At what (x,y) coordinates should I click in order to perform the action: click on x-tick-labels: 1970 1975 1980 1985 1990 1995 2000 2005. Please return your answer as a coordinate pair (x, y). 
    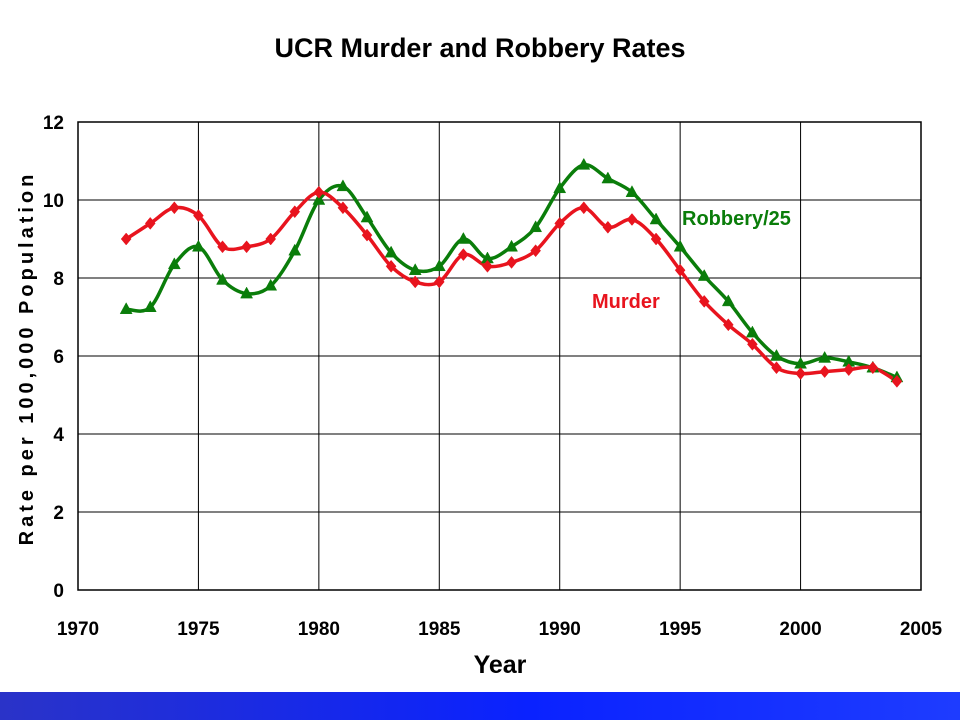
    Looking at the image, I should click on (500, 629).